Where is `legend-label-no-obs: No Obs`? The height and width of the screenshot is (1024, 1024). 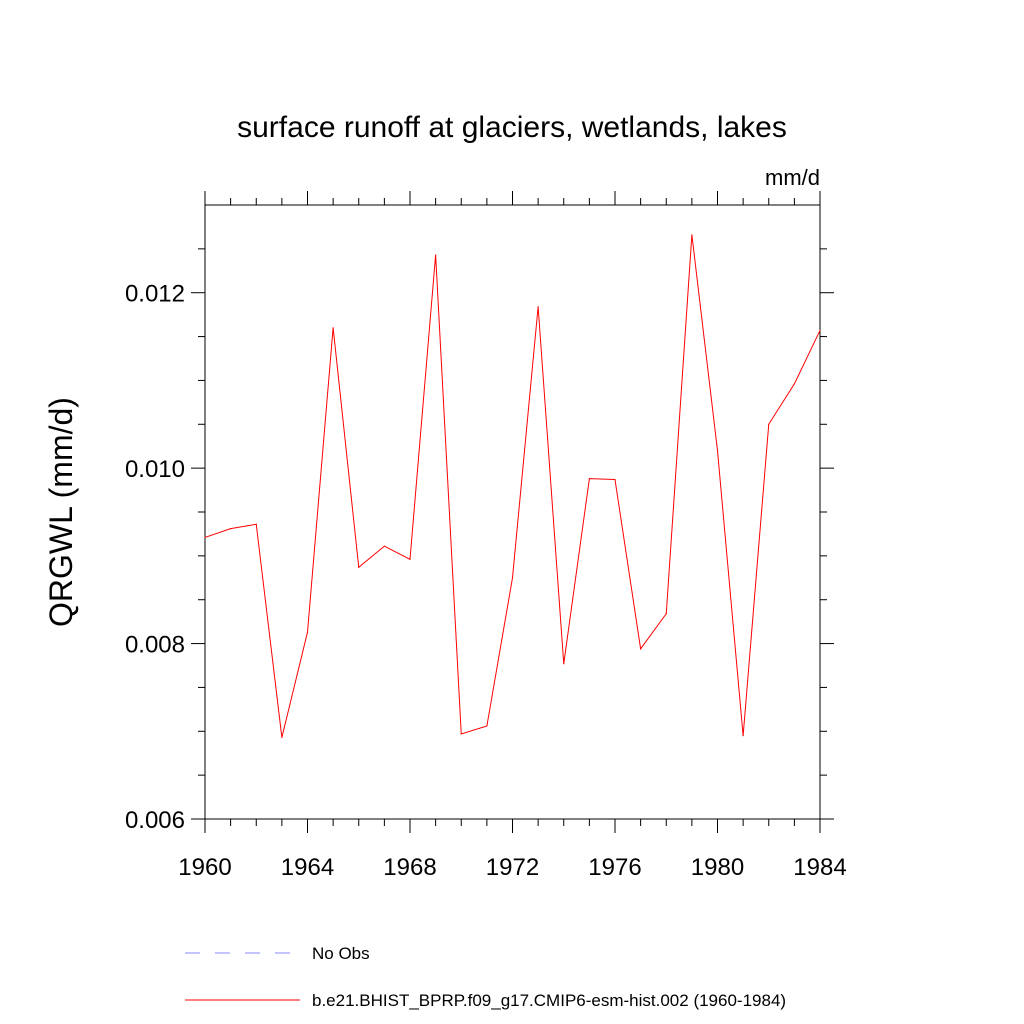 legend-label-no-obs: No Obs is located at coordinates (341, 953).